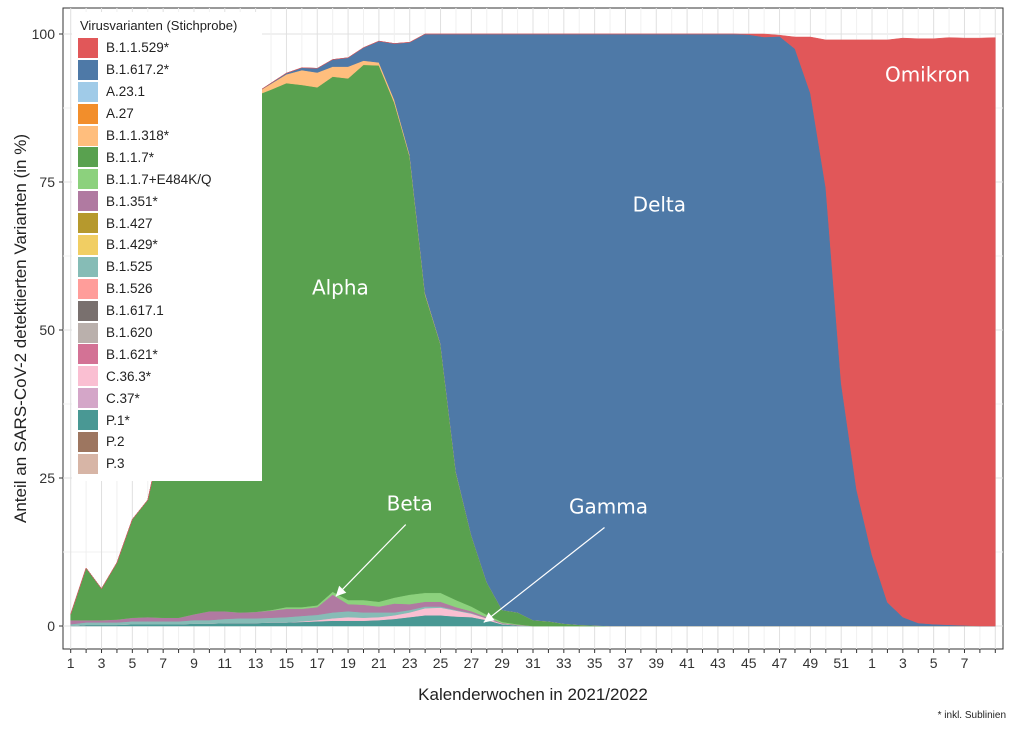 Image resolution: width=1024 pixels, height=729 pixels. What do you see at coordinates (167, 354) in the screenshot?
I see `legend-item: B.1.621*` at bounding box center [167, 354].